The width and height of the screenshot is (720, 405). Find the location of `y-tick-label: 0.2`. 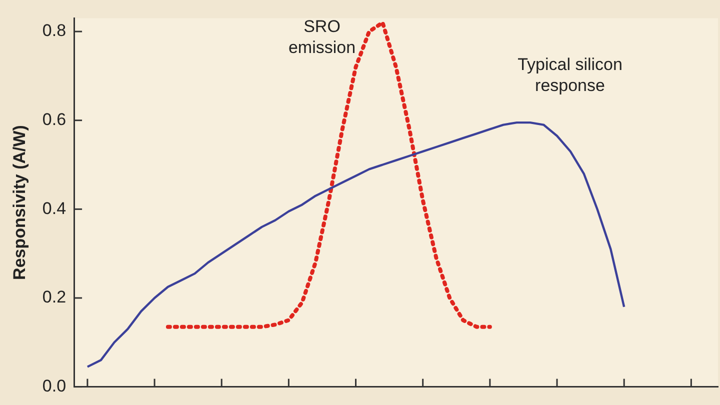

y-tick-label: 0.2 is located at coordinates (54, 297).